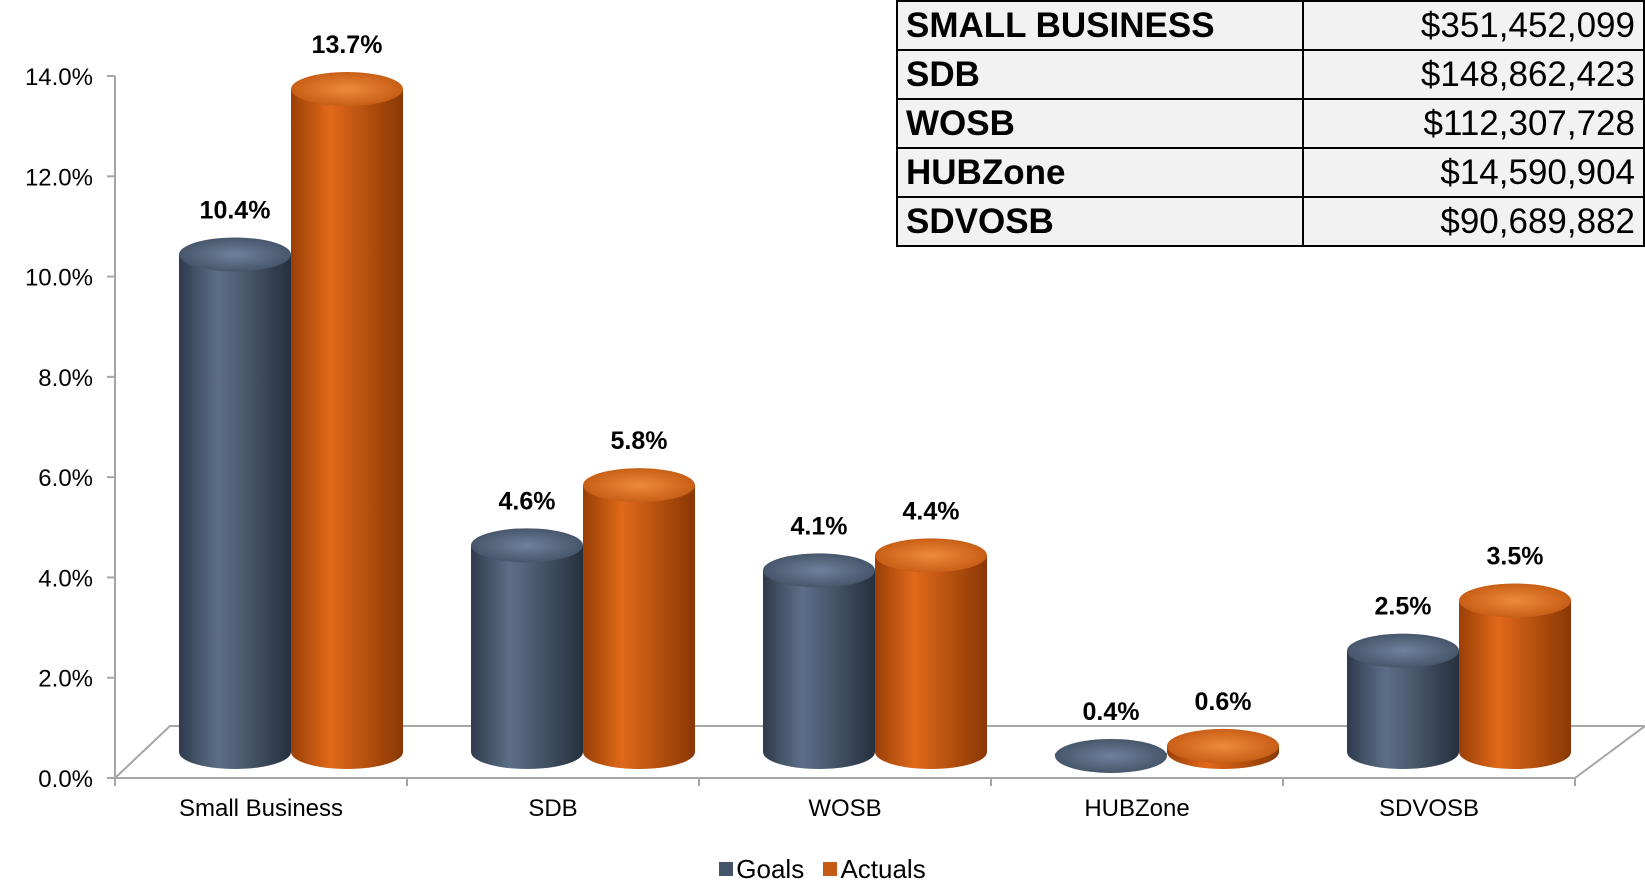 This screenshot has height=885, width=1645. I want to click on x-tick-label: SDVOSB, so click(1429, 808).